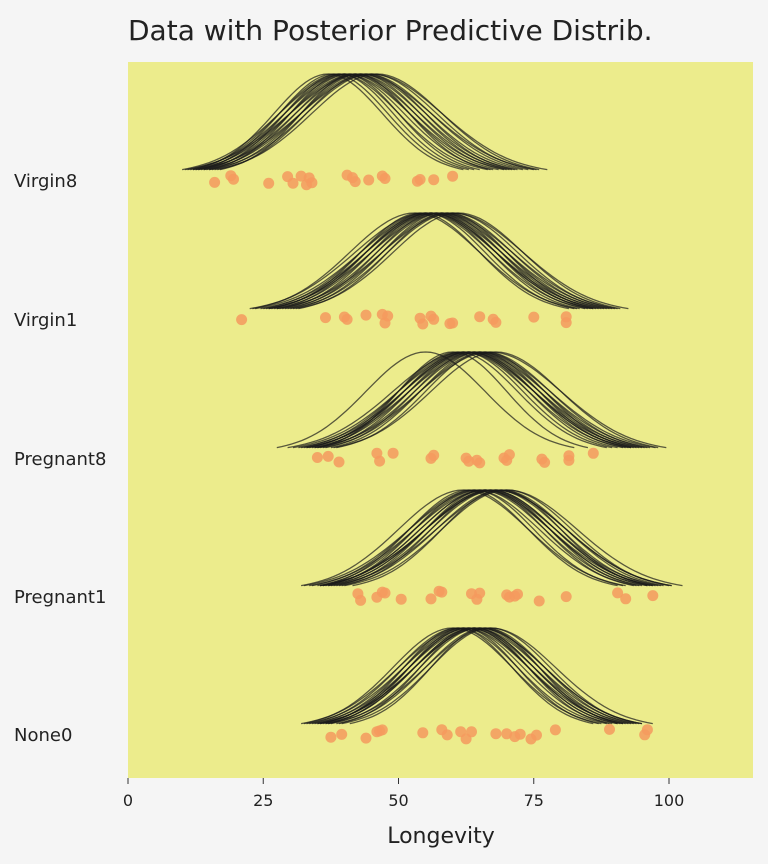  I want to click on x-tick-label-50: 50, so click(398, 800).